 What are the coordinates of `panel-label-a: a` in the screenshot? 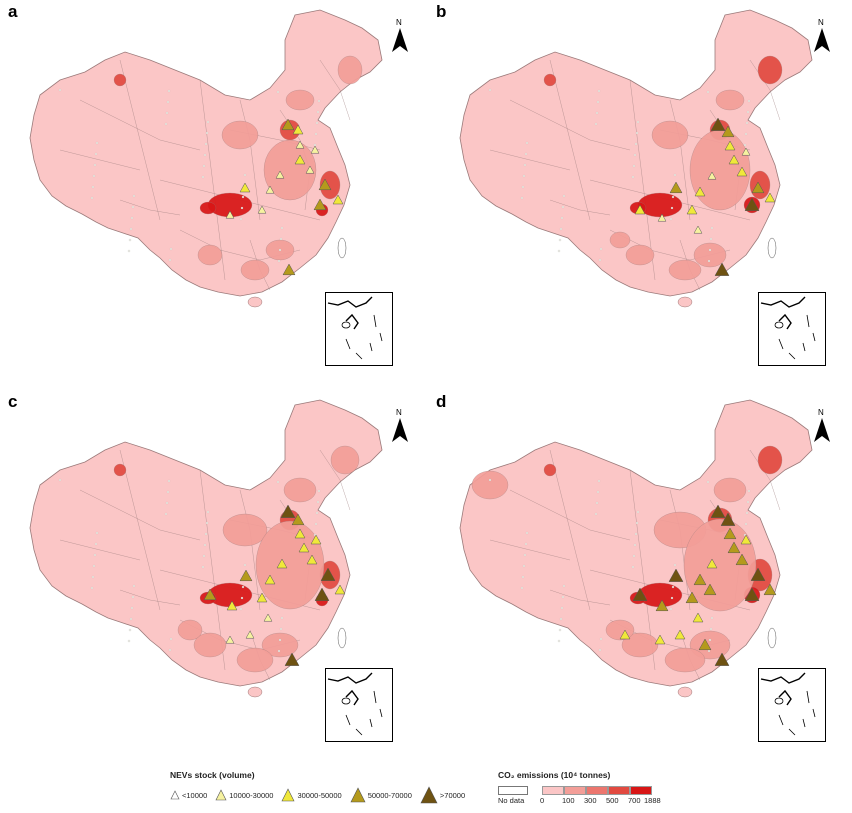 It's located at (13, 11).